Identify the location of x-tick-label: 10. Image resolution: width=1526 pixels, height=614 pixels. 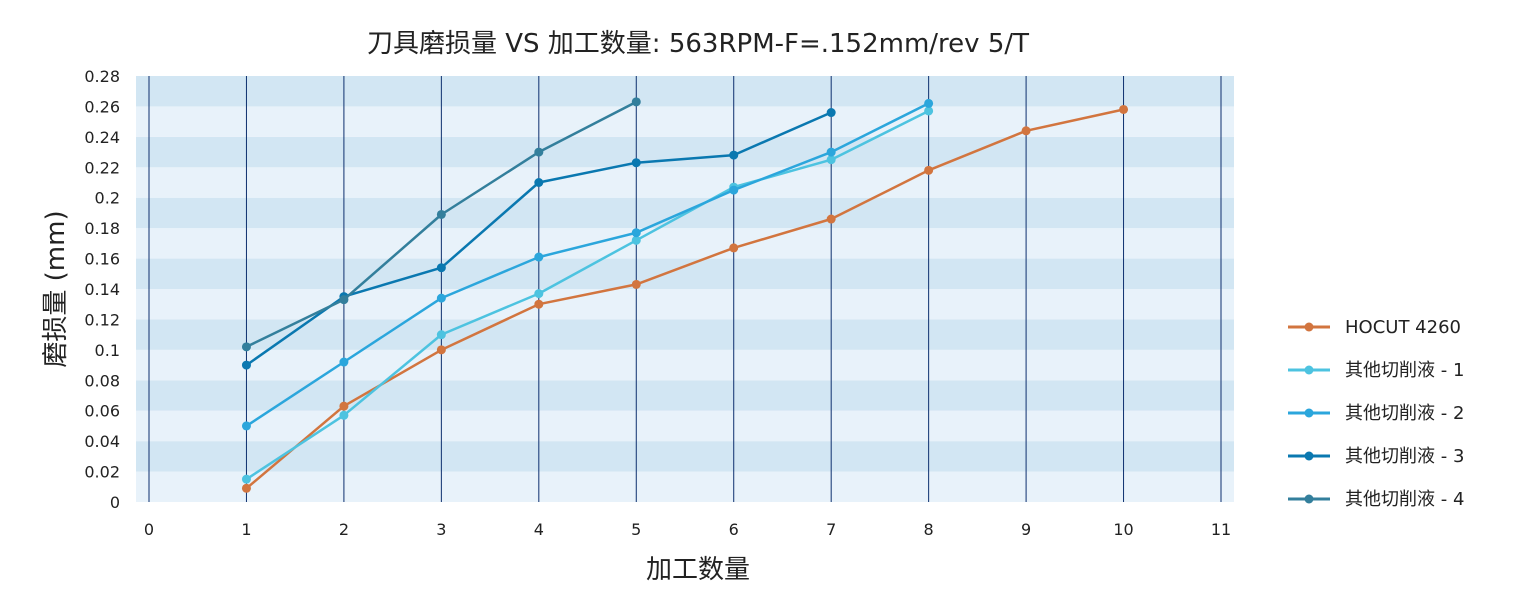
(1123, 529).